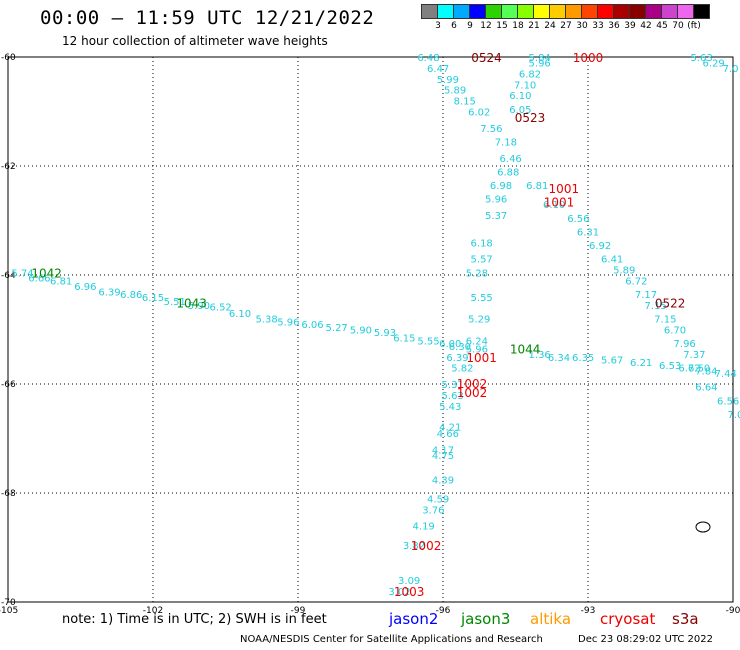 The image size is (740, 650). I want to click on pass-label: 1043, so click(191, 303).